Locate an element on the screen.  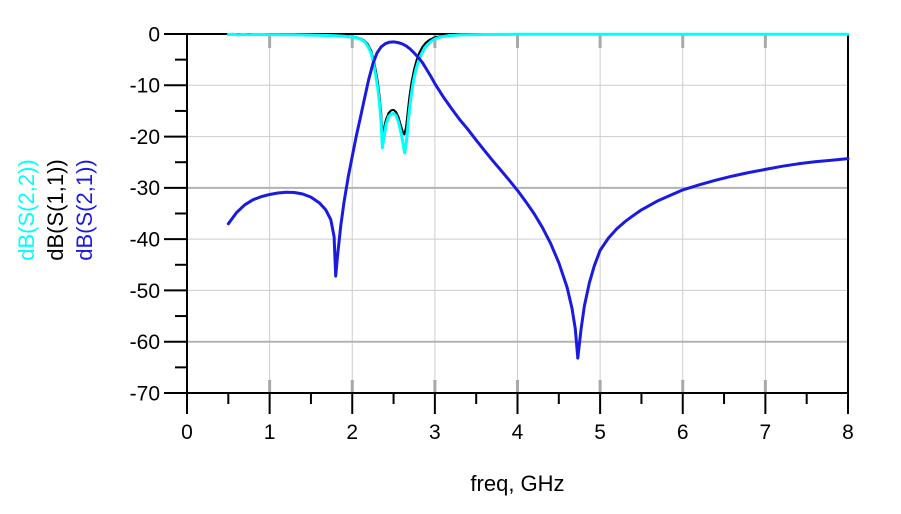
y-tick-label: 0 is located at coordinates (154, 34).